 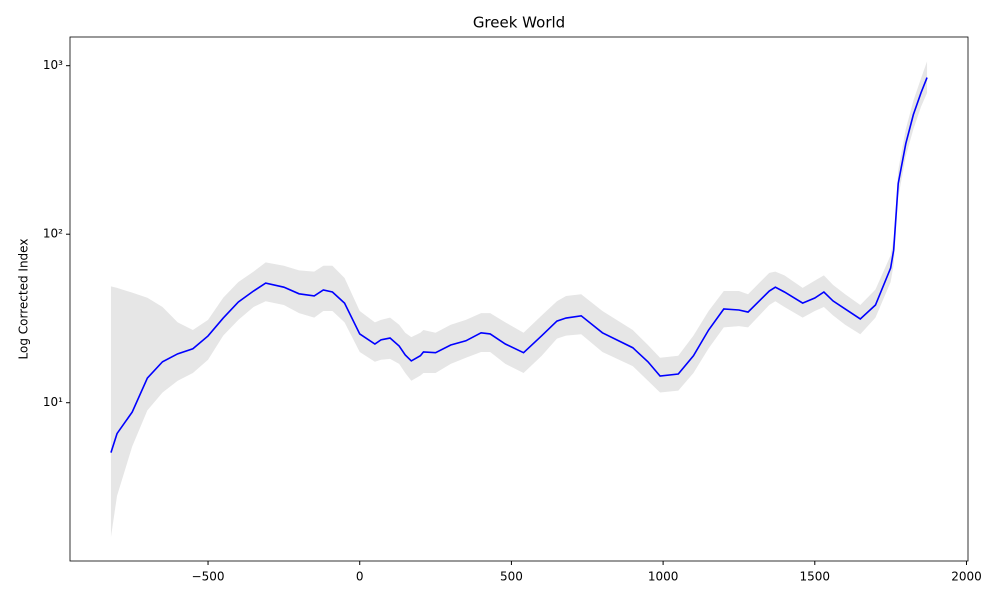 I want to click on y-tick-label: 10², so click(x=53, y=234).